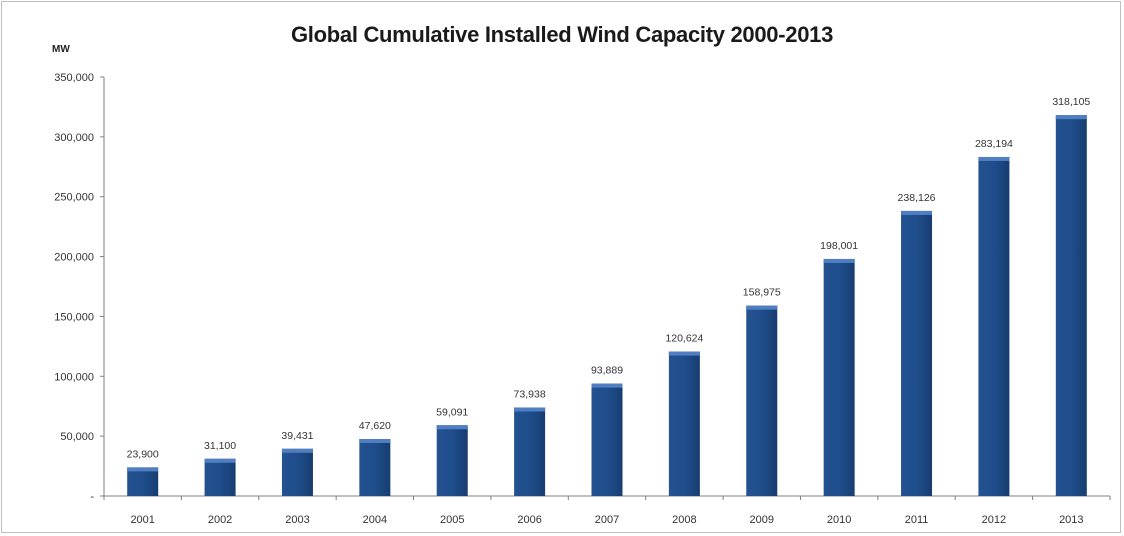 This screenshot has height=536, width=1124. What do you see at coordinates (839, 377) in the screenshot?
I see `bar-2010` at bounding box center [839, 377].